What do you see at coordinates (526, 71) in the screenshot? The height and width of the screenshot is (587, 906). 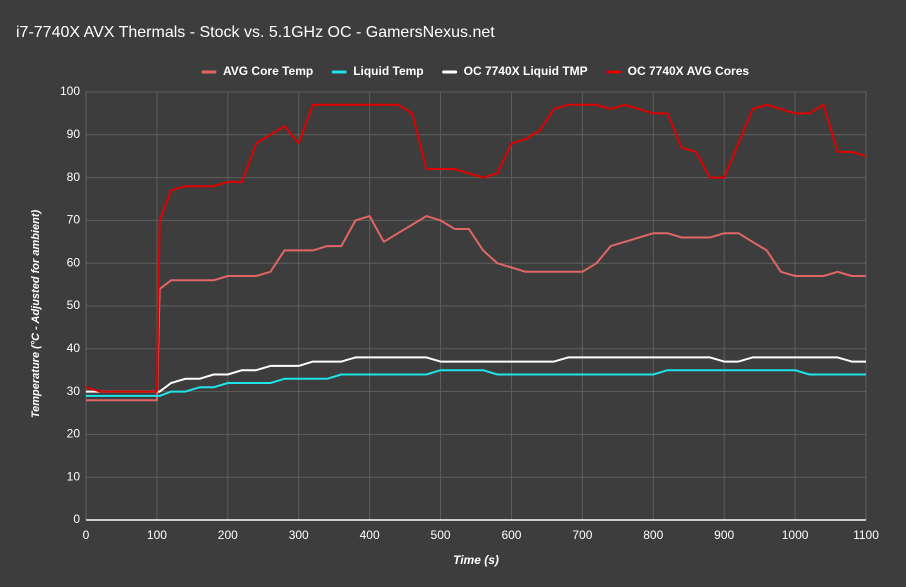 I see `legend-label: OC 7740X Liquid TMP` at bounding box center [526, 71].